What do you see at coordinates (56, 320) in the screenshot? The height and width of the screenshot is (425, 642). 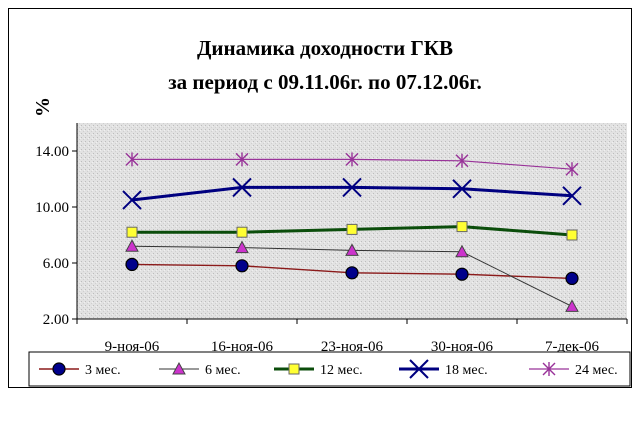 I see `y-tick-label: 2.00` at bounding box center [56, 320].